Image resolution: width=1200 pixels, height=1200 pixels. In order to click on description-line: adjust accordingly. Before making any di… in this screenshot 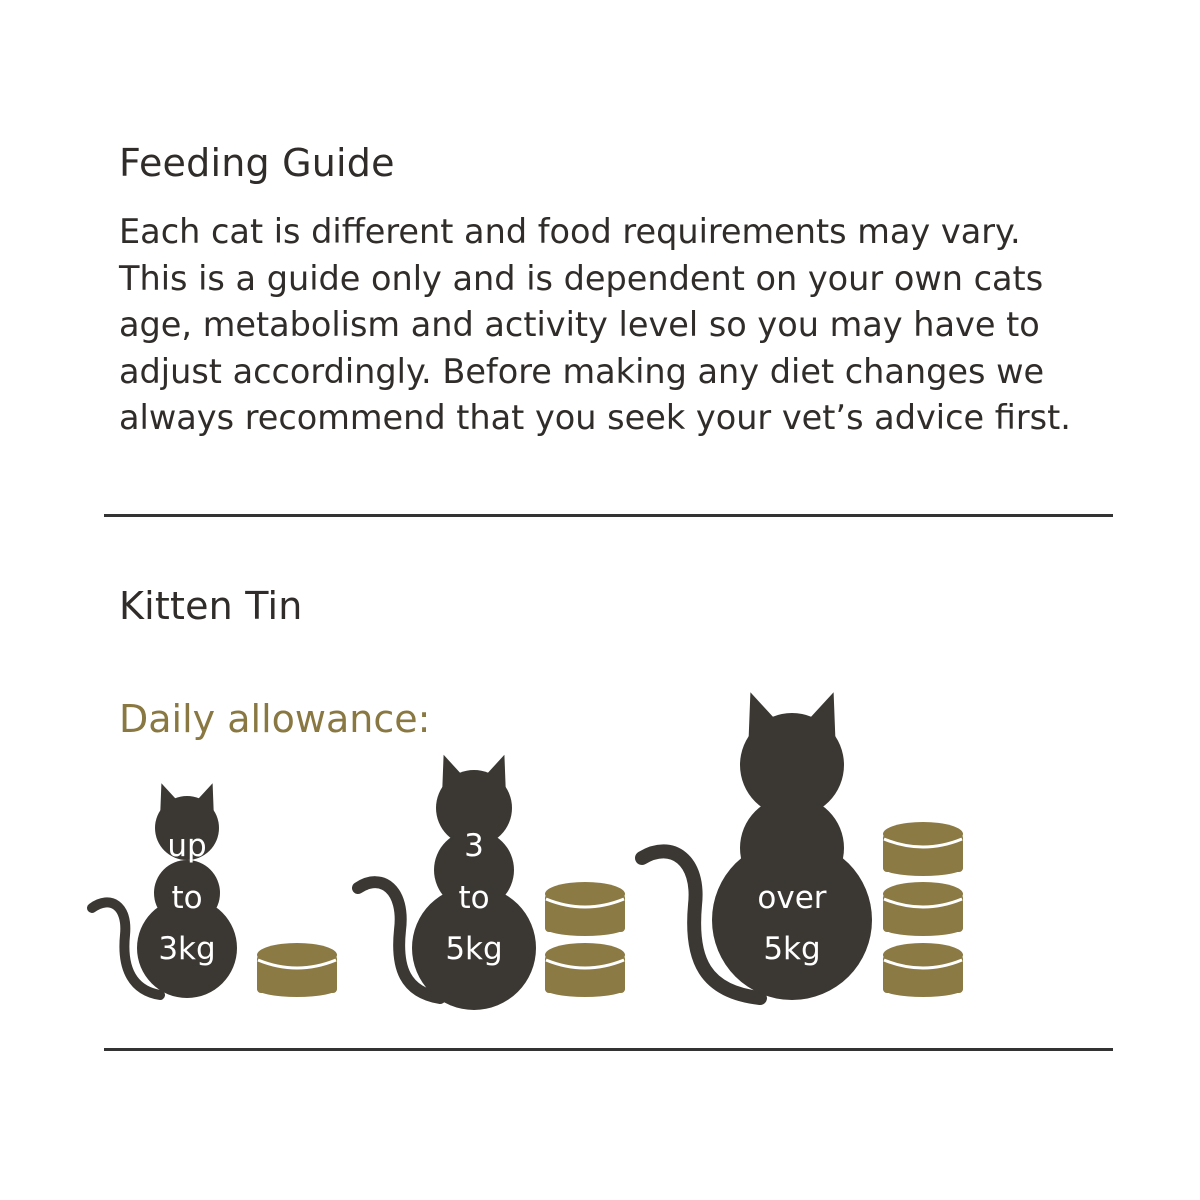, I will do `click(582, 371)`.